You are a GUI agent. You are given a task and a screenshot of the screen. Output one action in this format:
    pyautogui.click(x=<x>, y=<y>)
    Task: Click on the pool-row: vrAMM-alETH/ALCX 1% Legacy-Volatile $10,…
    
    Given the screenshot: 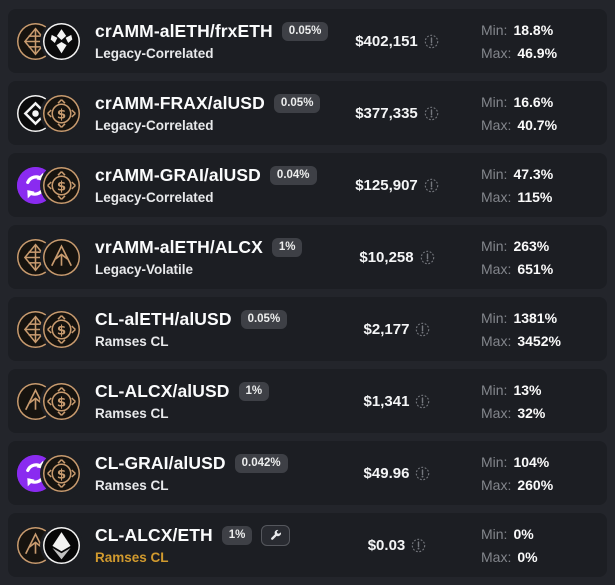 What is the action you would take?
    pyautogui.click(x=307, y=257)
    